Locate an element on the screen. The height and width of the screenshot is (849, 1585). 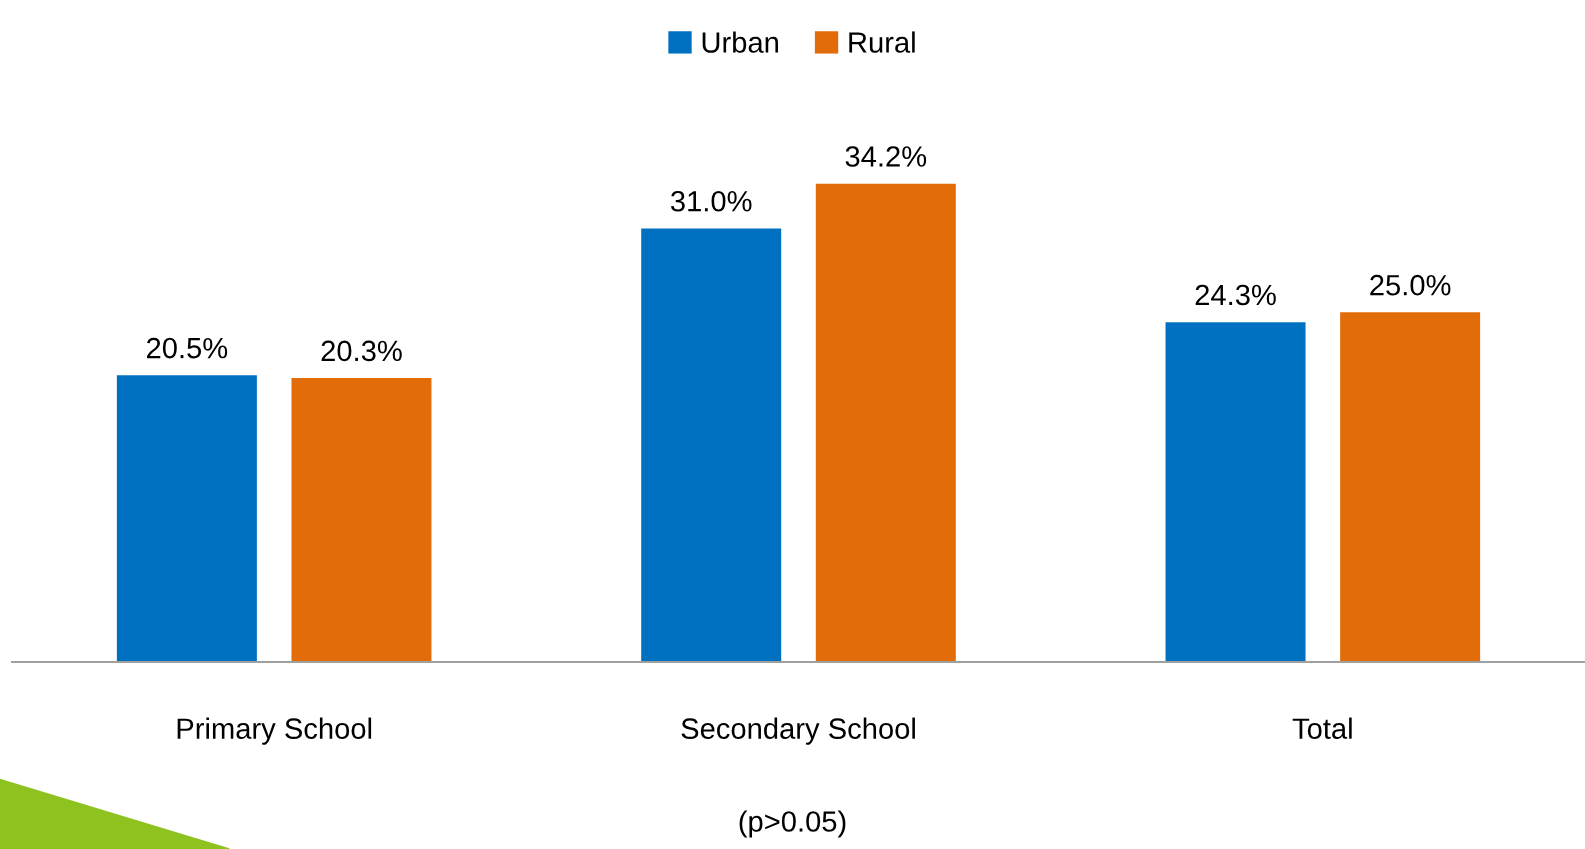
data-label: 25.0% is located at coordinates (1410, 285).